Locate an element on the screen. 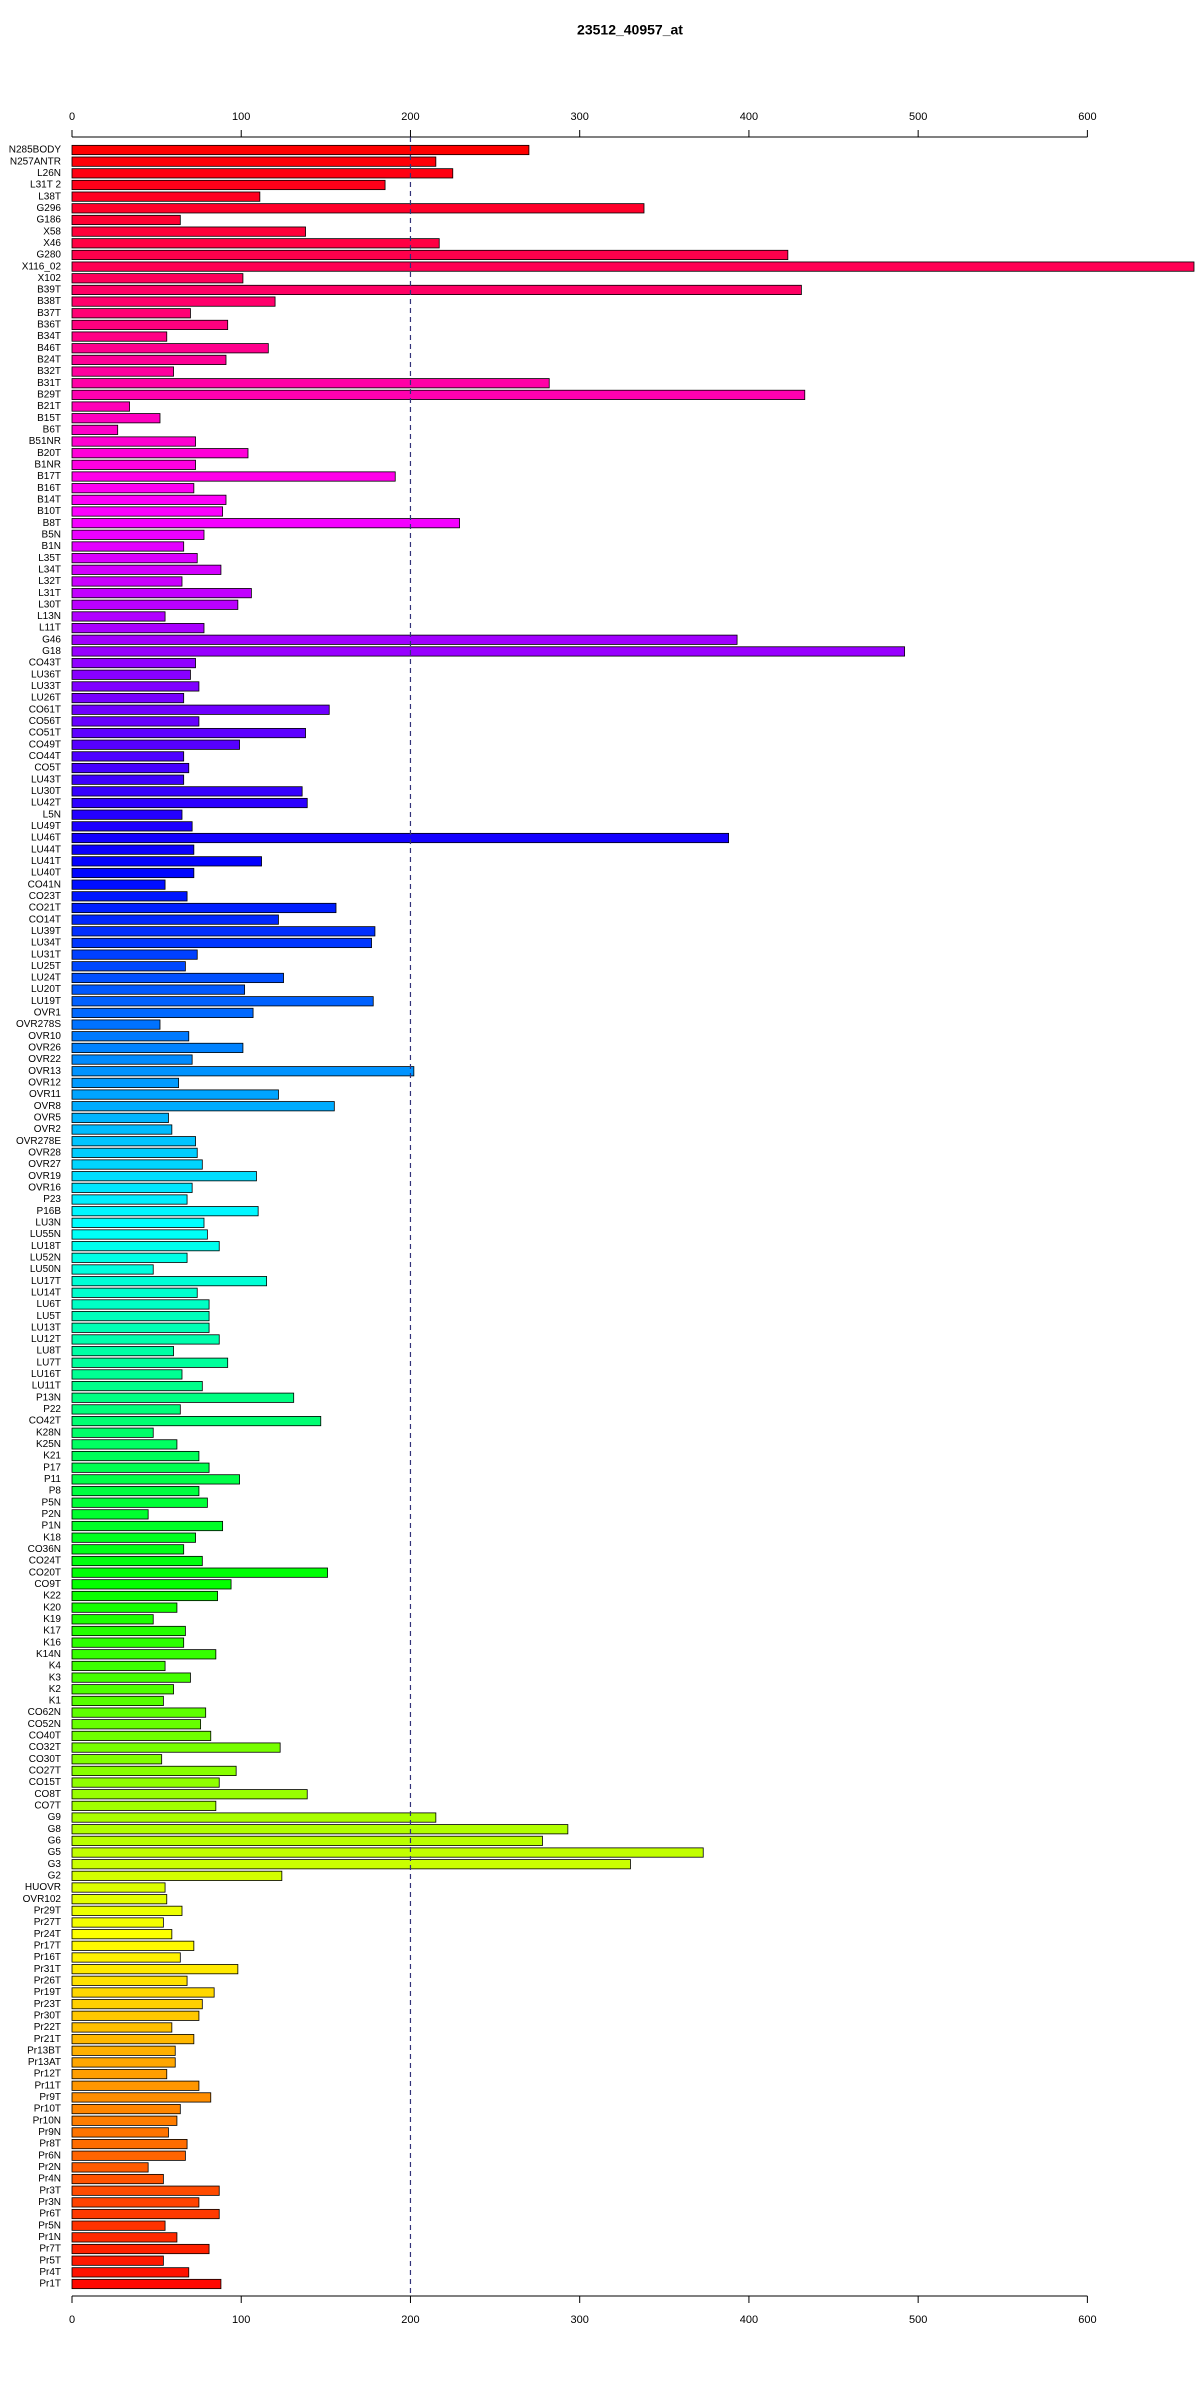 This screenshot has width=1200, height=2400. category-label: G6 is located at coordinates (55, 1841).